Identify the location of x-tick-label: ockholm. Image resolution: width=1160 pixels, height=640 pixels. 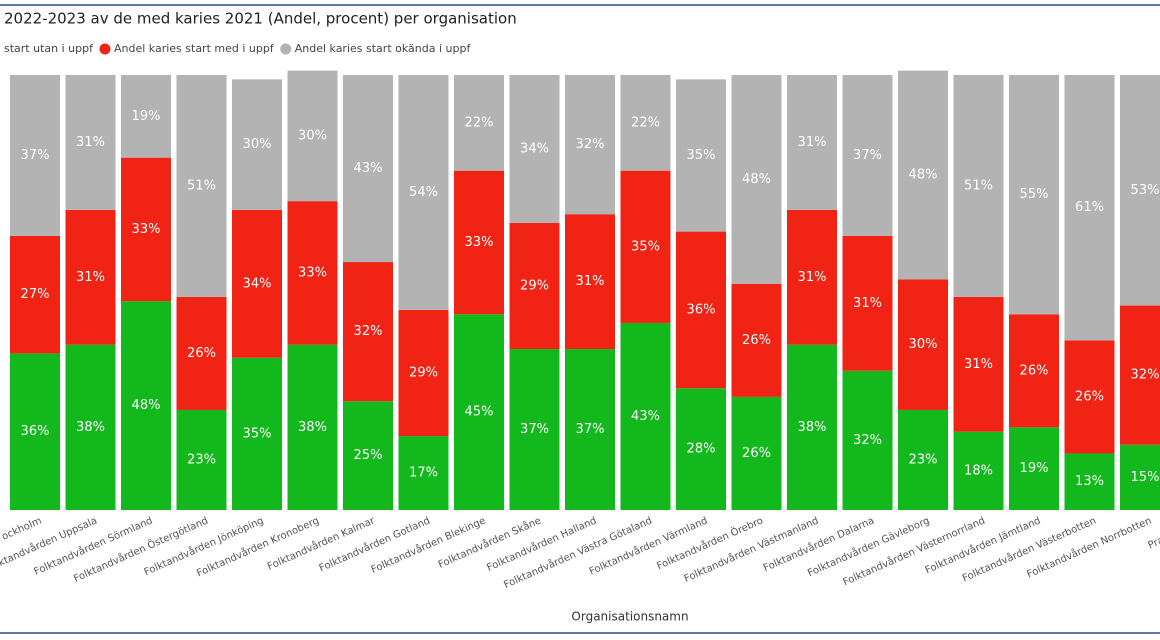
(21, 528).